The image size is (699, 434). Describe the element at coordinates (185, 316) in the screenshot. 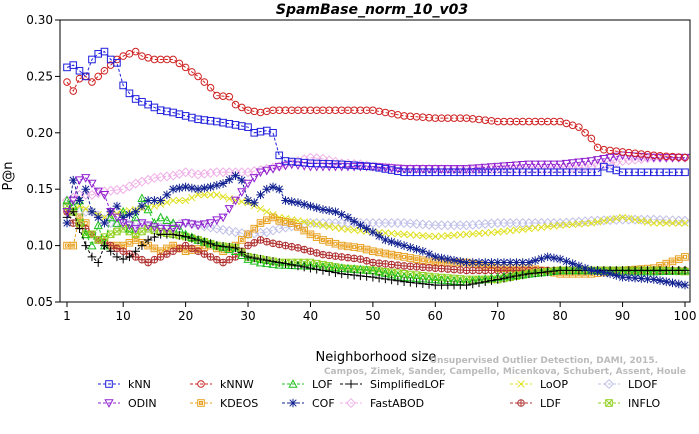

I see `x-tick-label: 20` at that location.